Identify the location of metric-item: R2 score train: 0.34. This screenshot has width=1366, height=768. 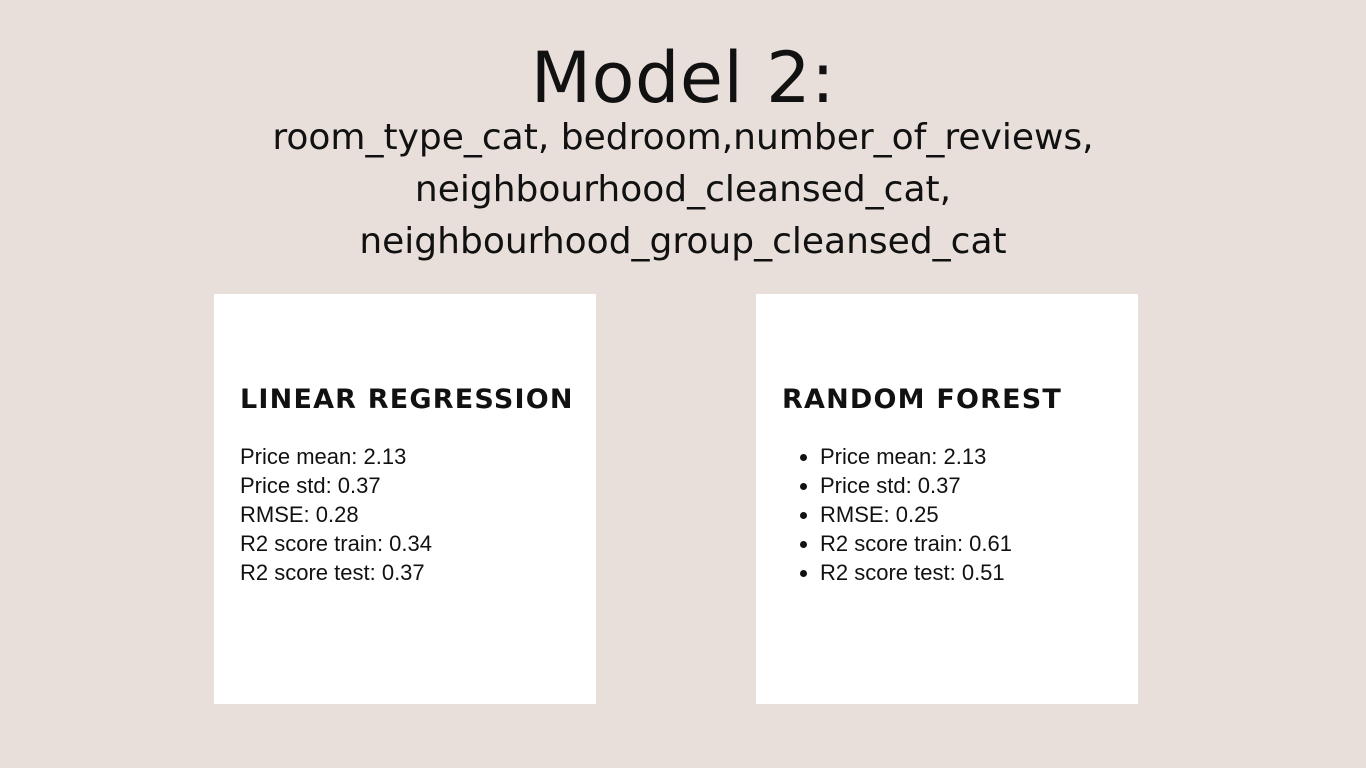
(336, 543).